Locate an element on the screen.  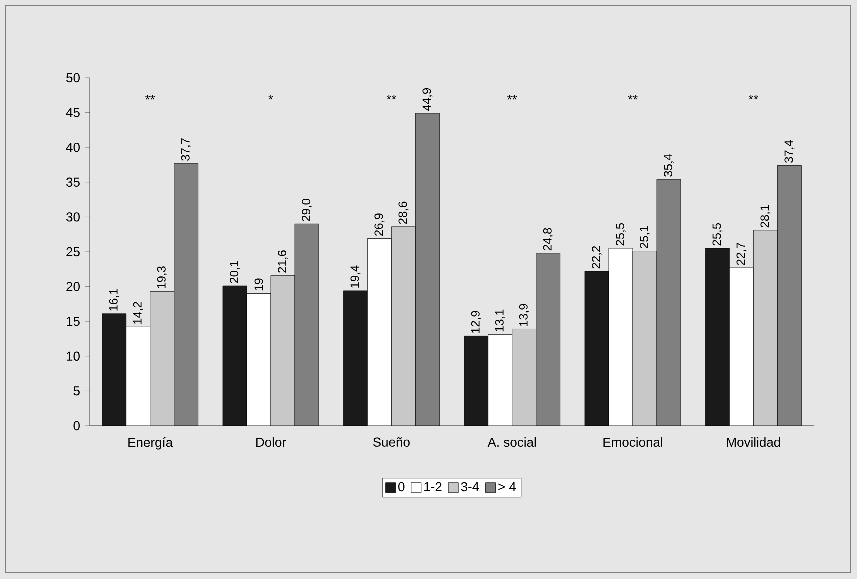
y-tick-label: 45 is located at coordinates (73, 113).